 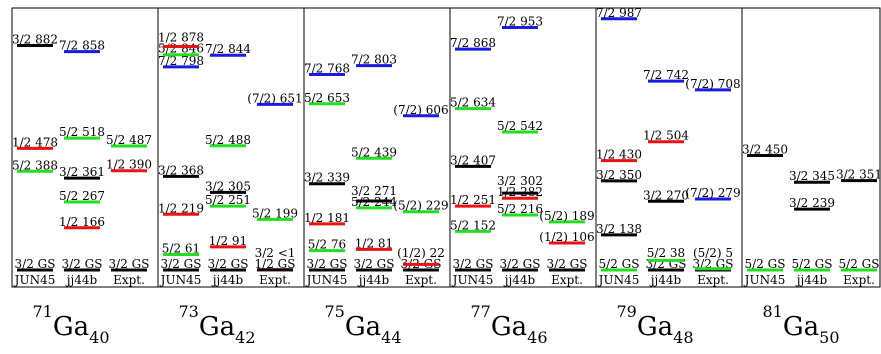 I want to click on level-label: 3/2 351, so click(x=858, y=175).